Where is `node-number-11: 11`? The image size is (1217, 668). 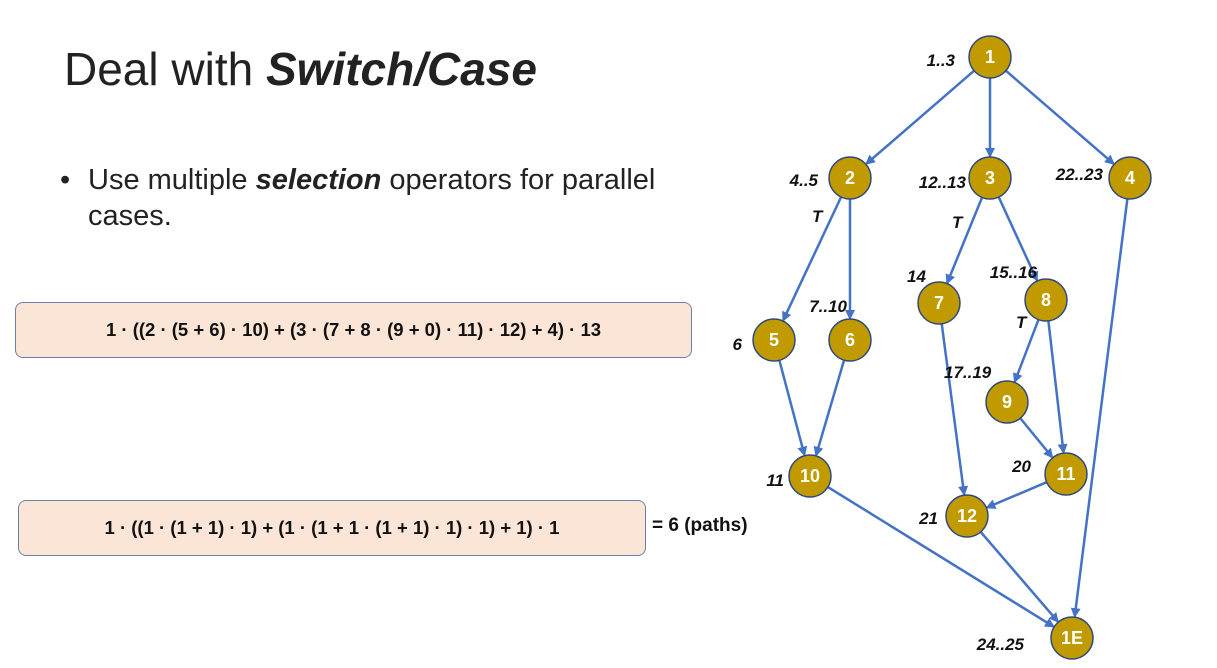 node-number-11: 11 is located at coordinates (1065, 474).